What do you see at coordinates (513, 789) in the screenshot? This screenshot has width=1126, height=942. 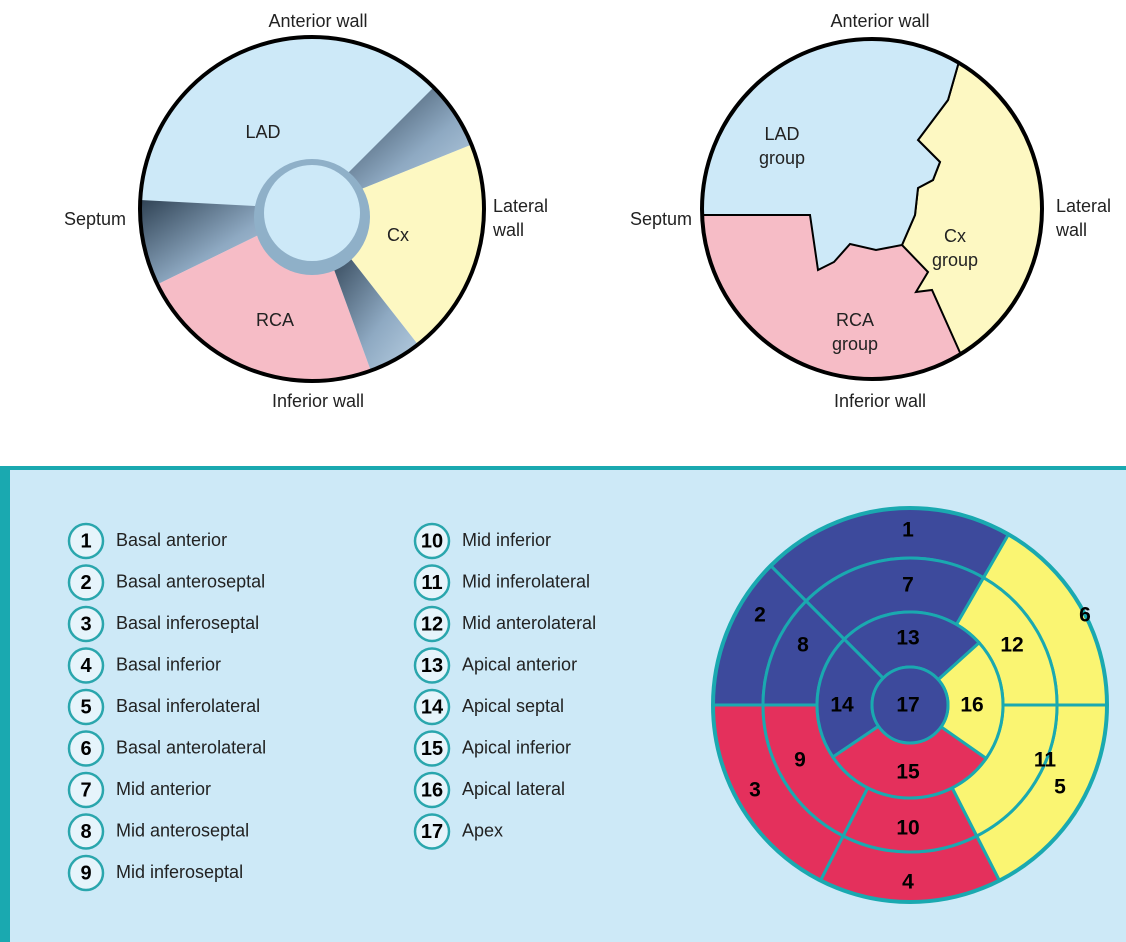 I see `segment-name: Apical lateral` at bounding box center [513, 789].